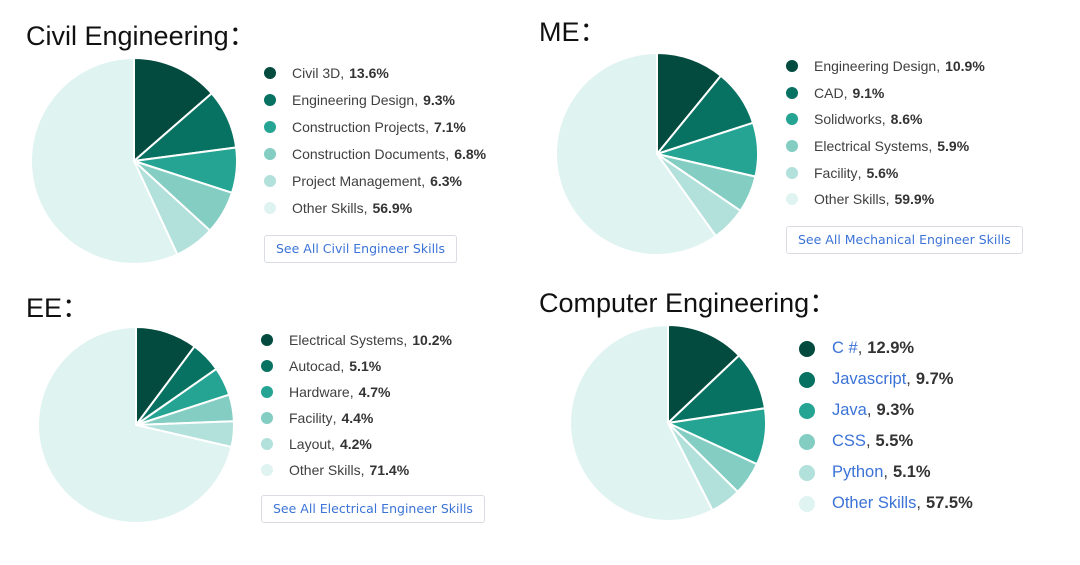 This screenshot has height=565, width=1080. What do you see at coordinates (871, 146) in the screenshot?
I see `legend-label: Electrical Systems` at bounding box center [871, 146].